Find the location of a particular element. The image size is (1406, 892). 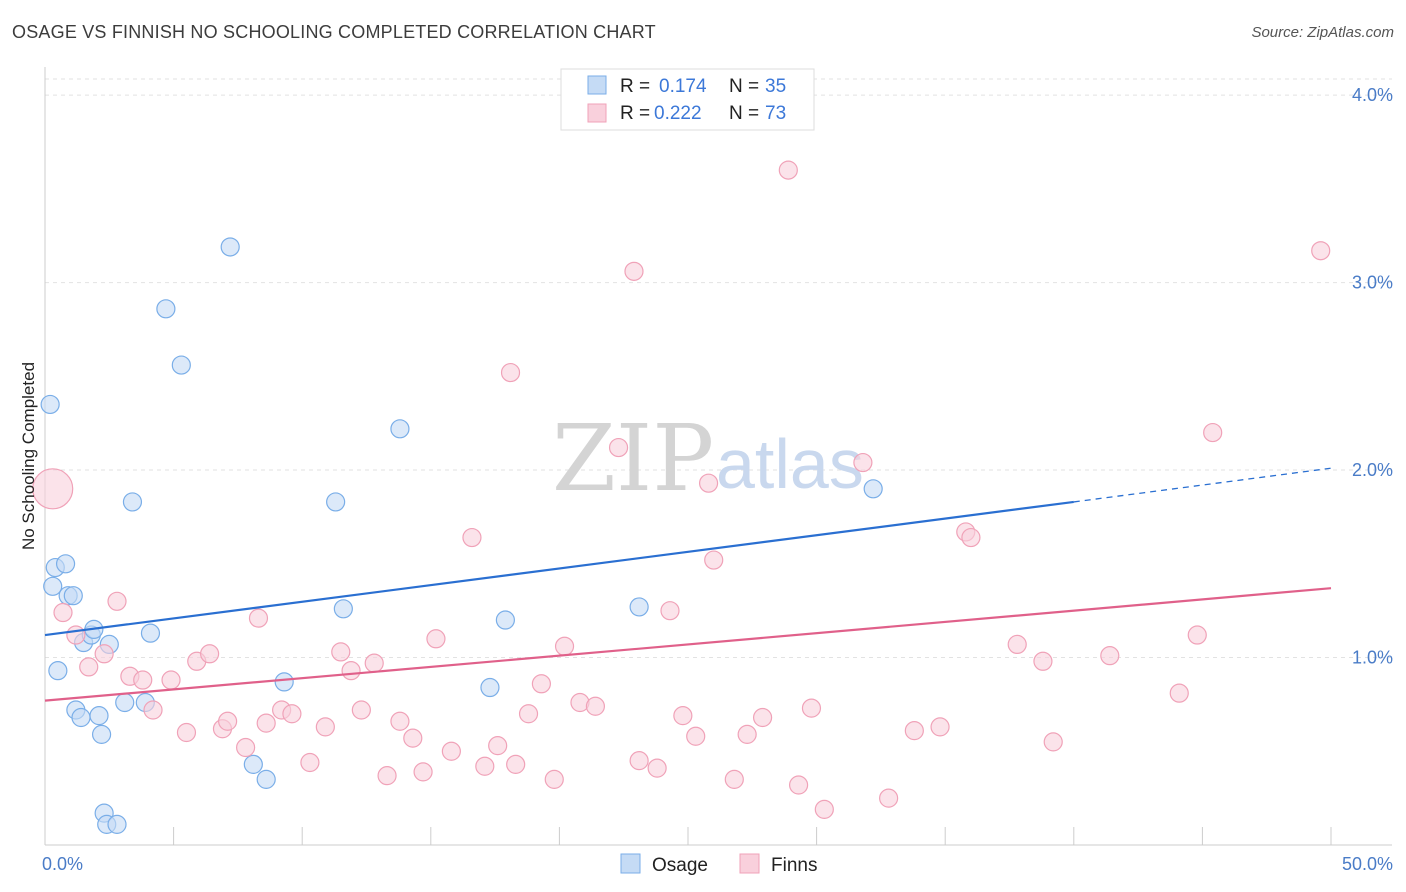

trend-line-finns is located at coordinates (688, 644).